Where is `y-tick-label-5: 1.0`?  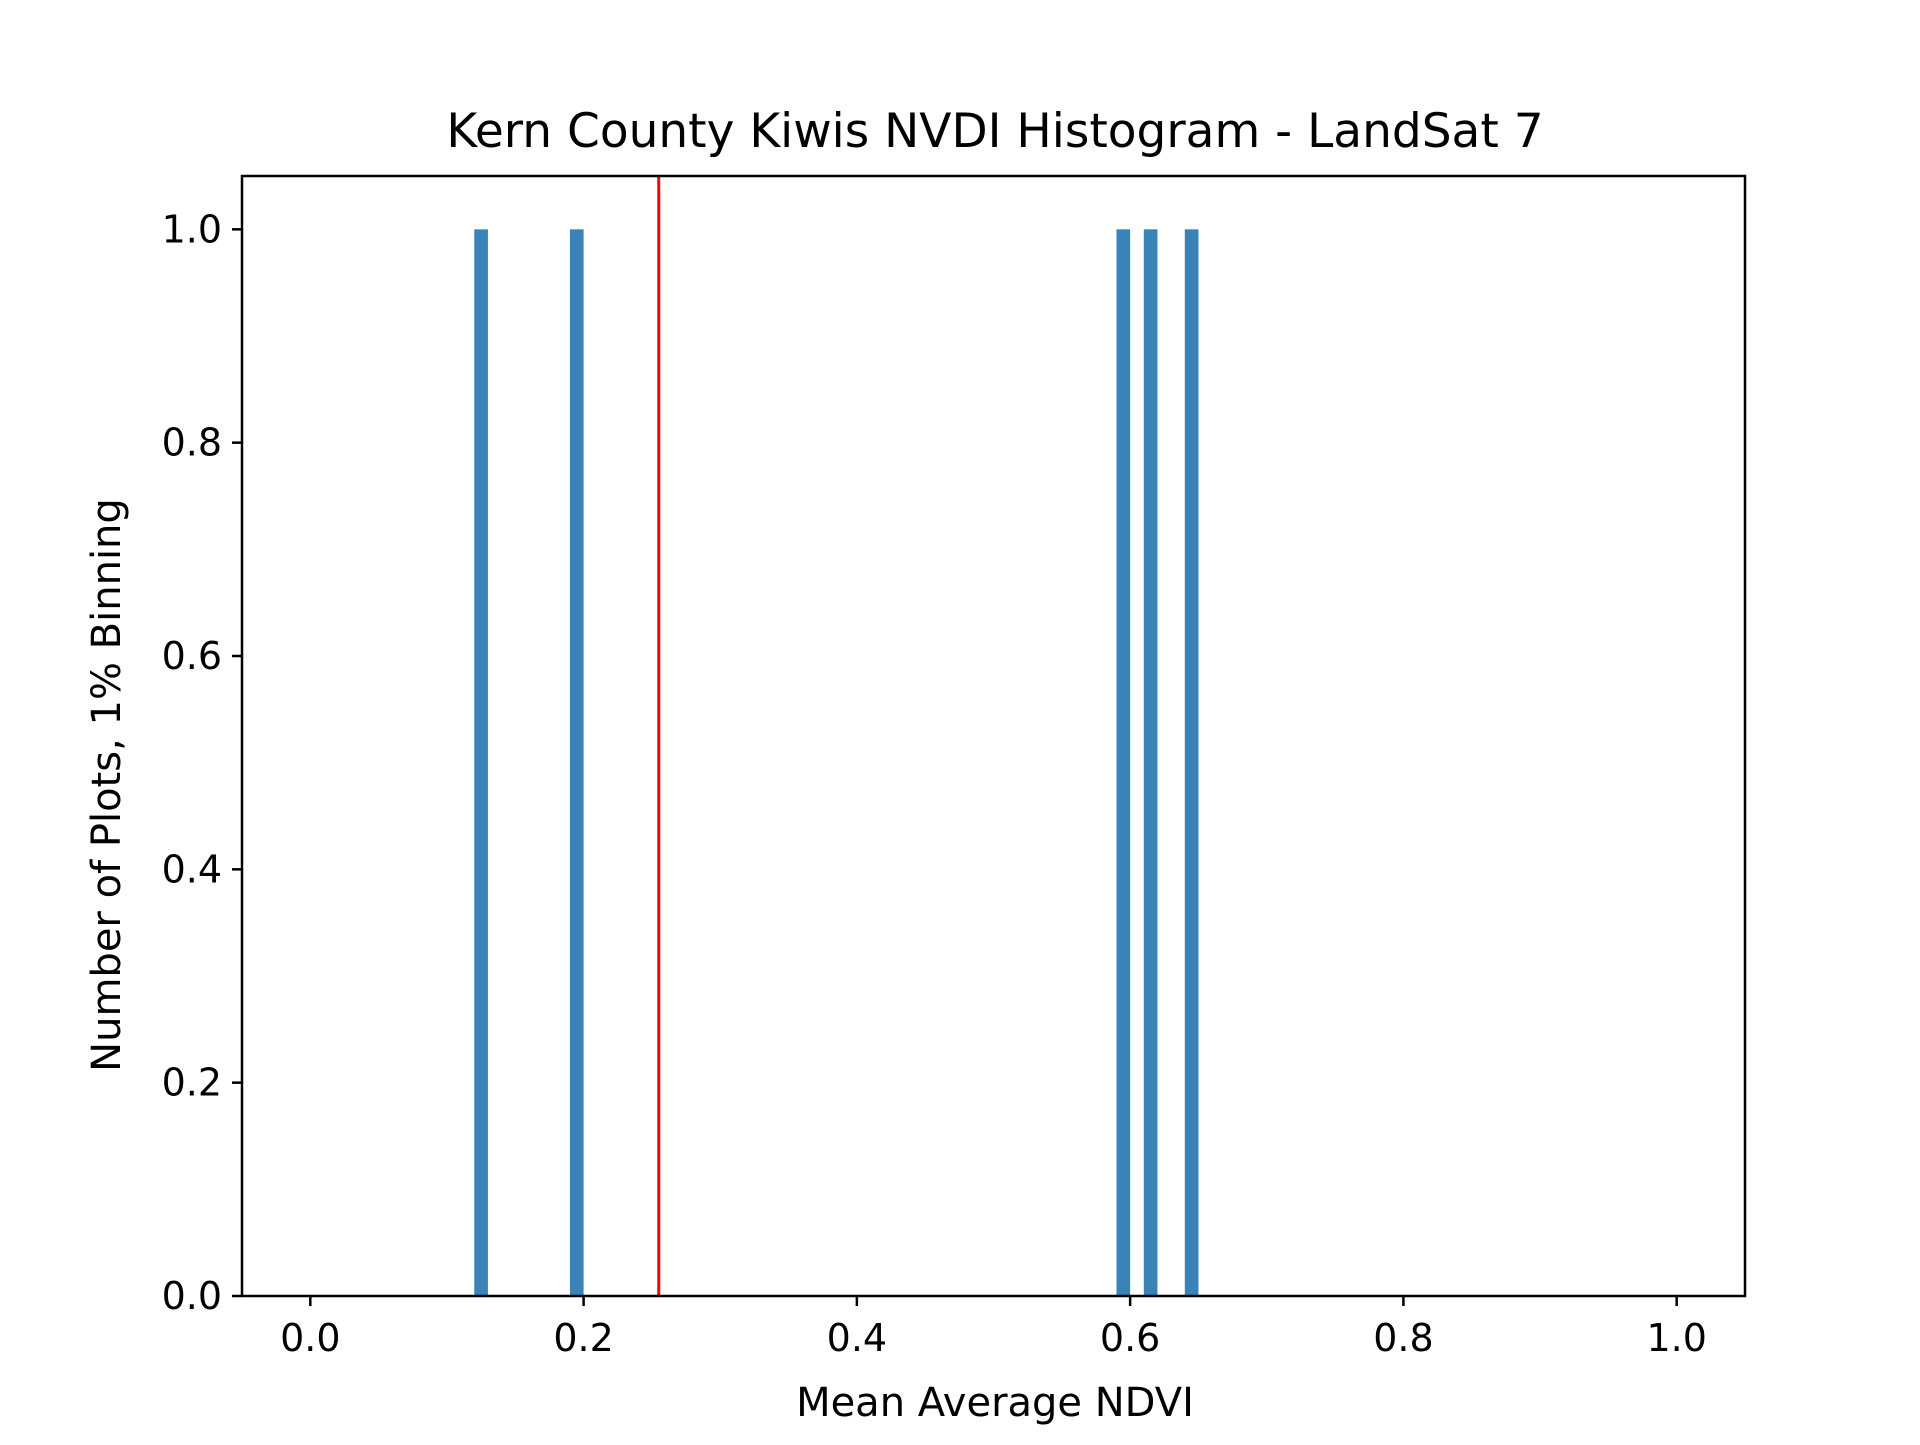
y-tick-label-5: 1.0 is located at coordinates (192, 229).